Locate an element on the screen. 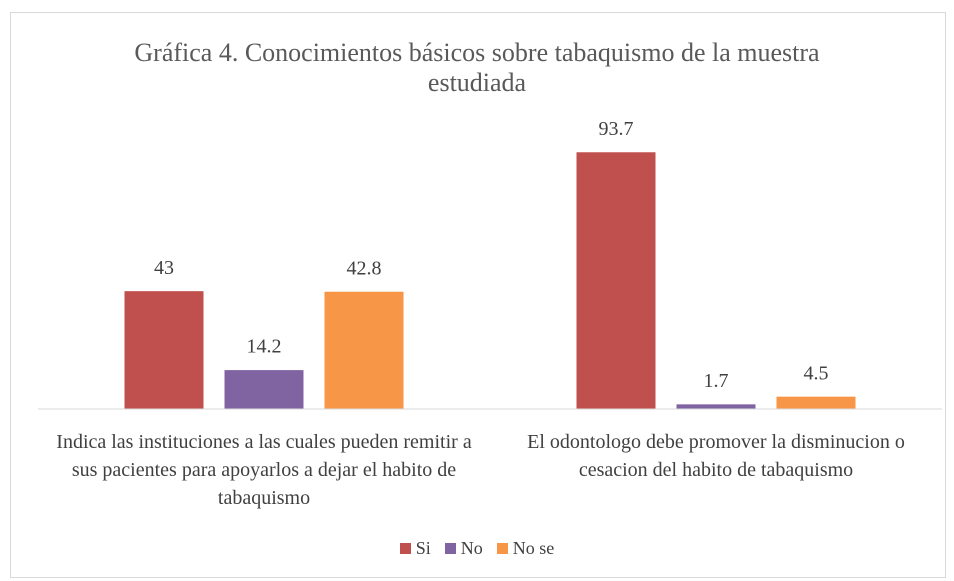  legend-item: No is located at coordinates (463, 548).